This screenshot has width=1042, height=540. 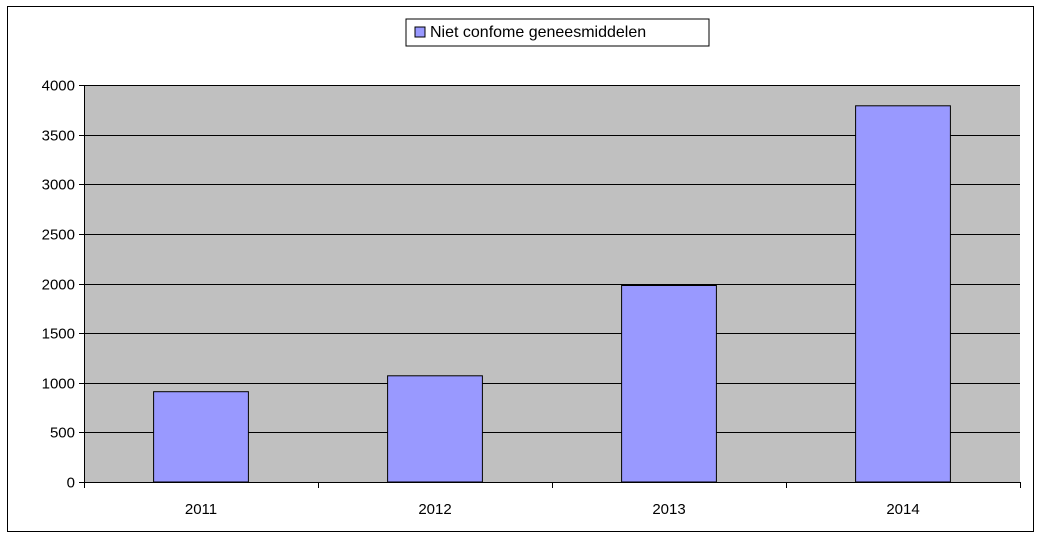 What do you see at coordinates (71, 483) in the screenshot?
I see `y-tick-label: 0` at bounding box center [71, 483].